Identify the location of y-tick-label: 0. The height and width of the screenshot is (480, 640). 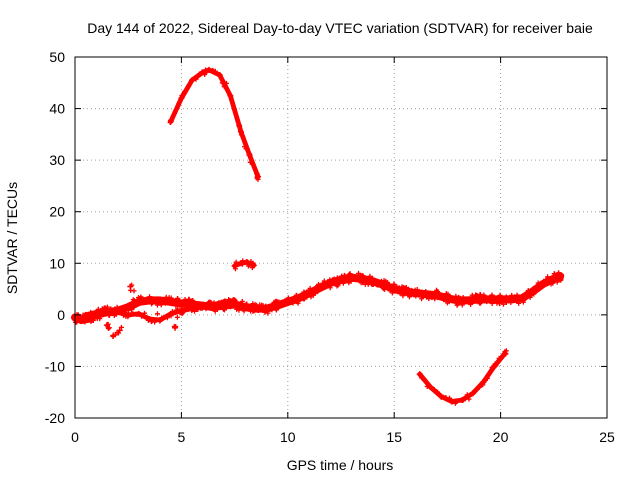
(61, 315).